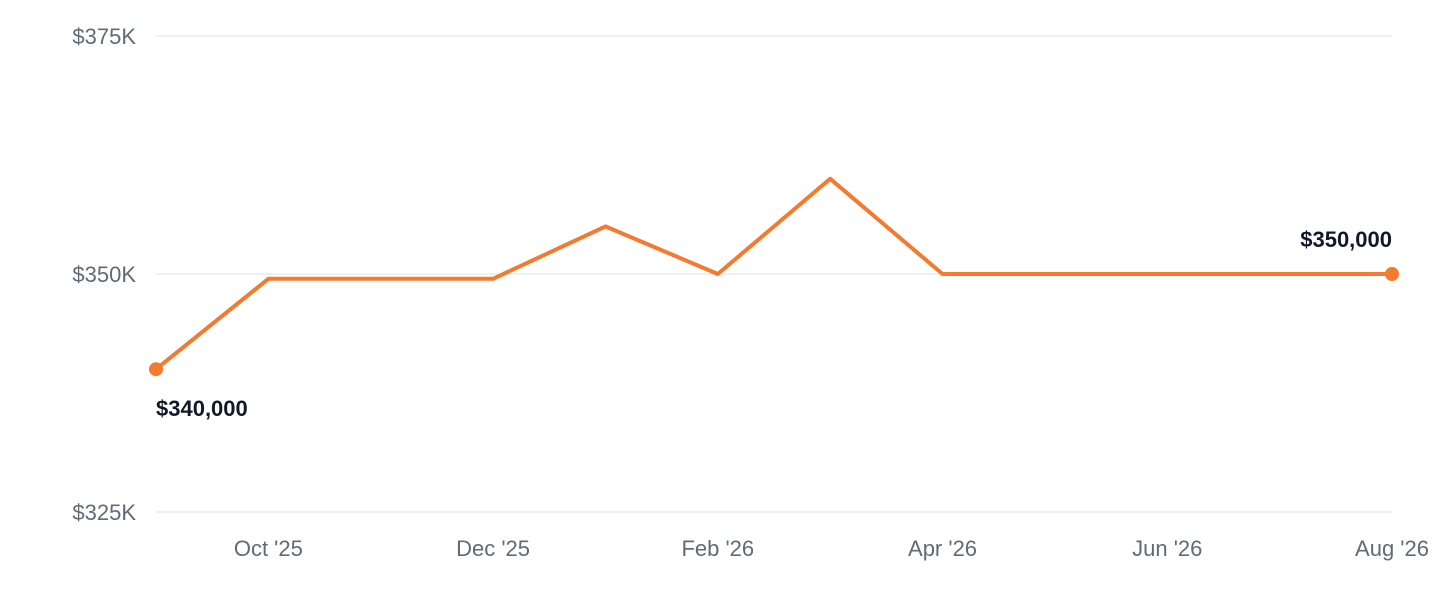 The height and width of the screenshot is (600, 1440). I want to click on end-point-marker, so click(1392, 274).